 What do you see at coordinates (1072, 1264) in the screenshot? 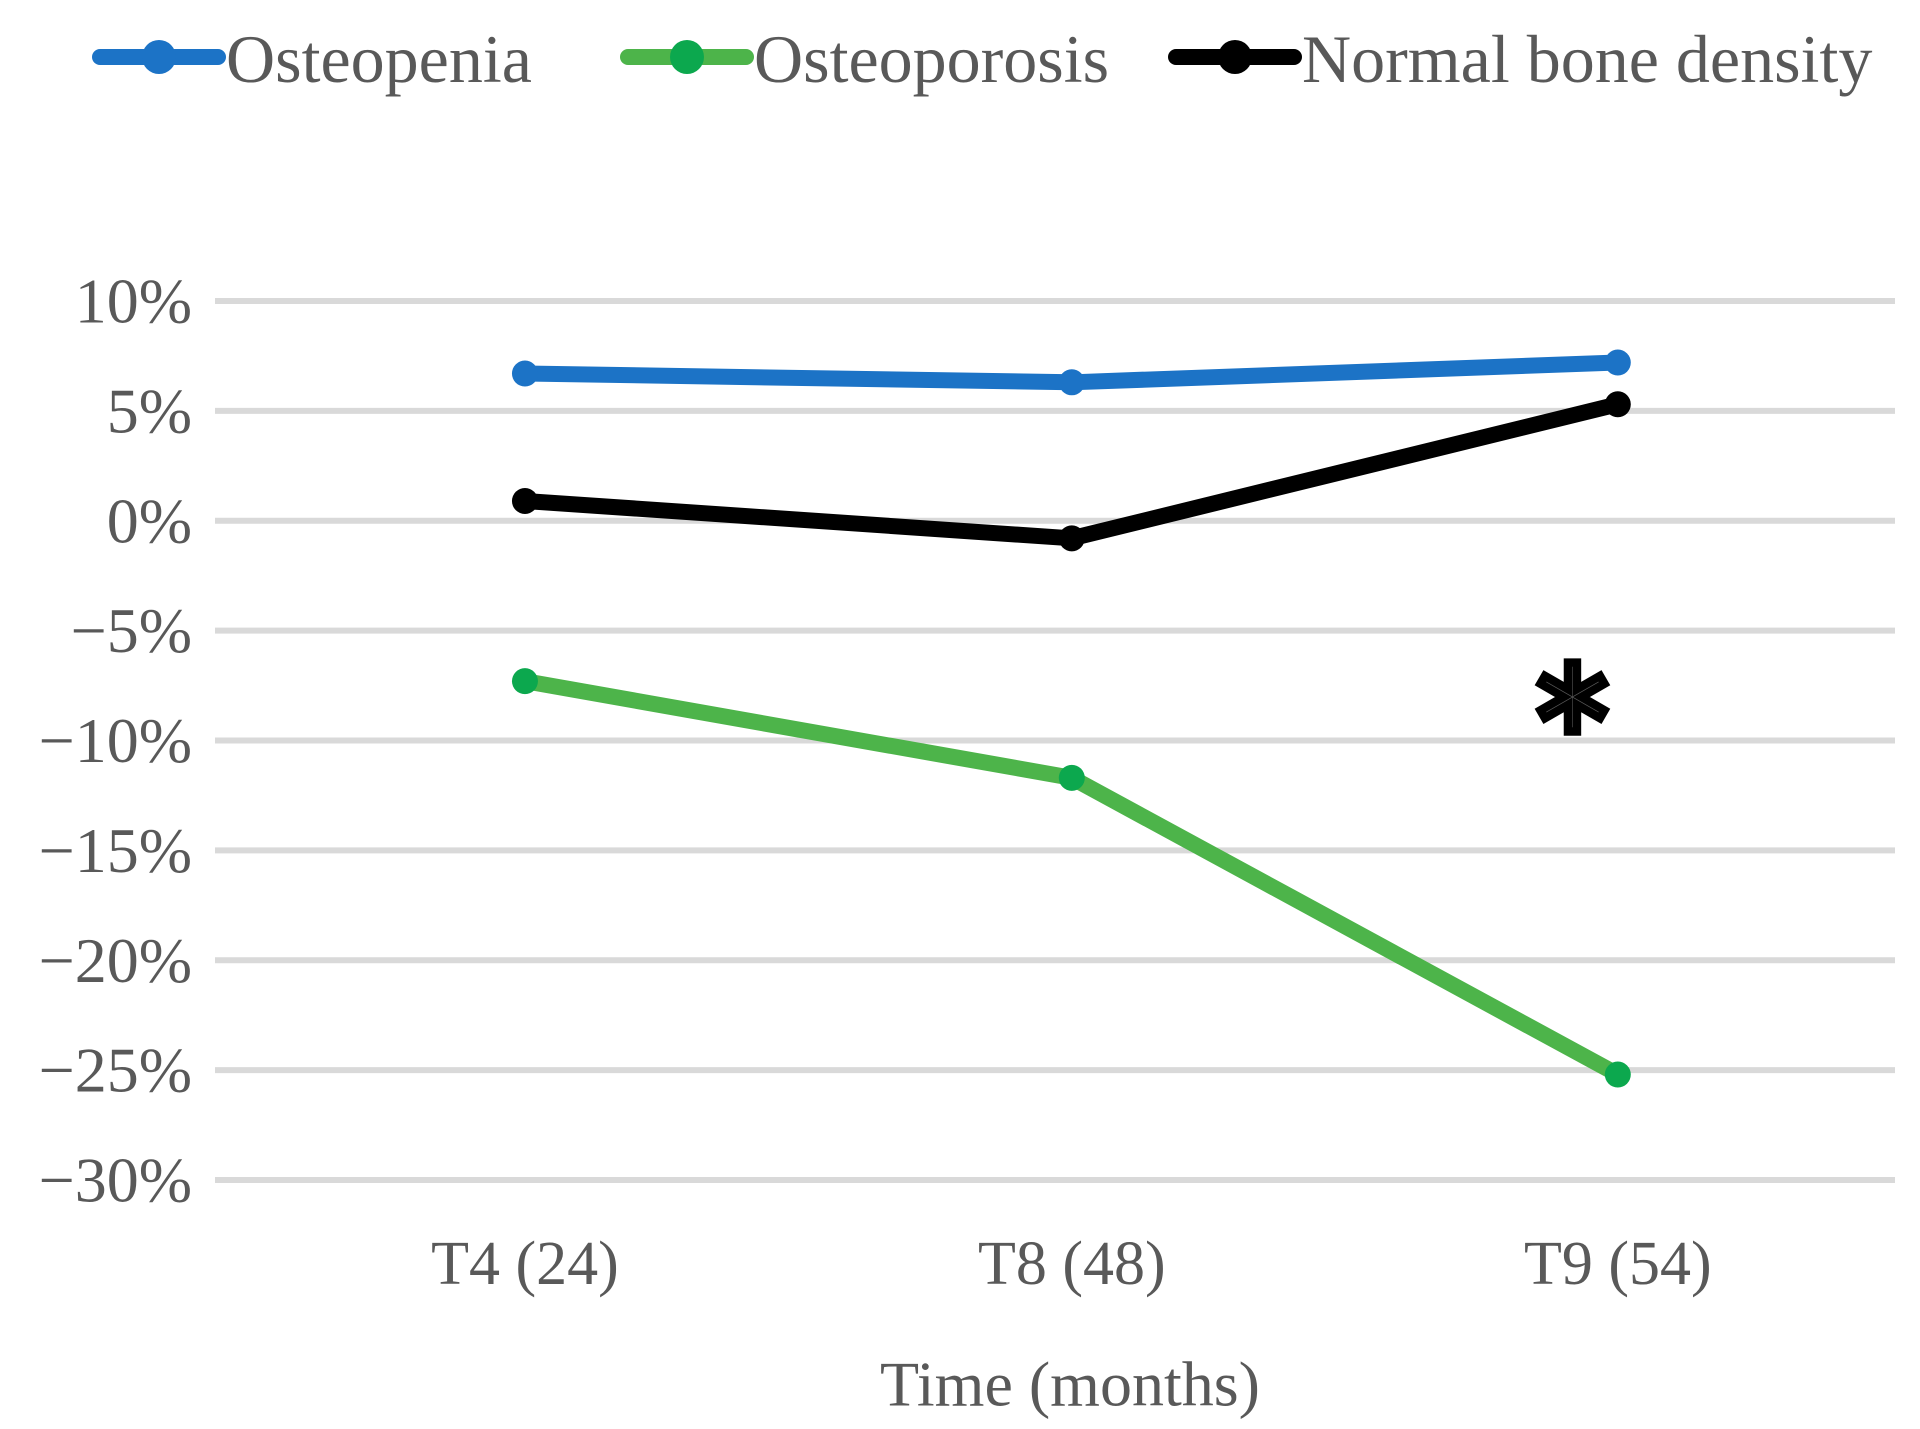
I see `xtick-label-1: T8 (48)` at bounding box center [1072, 1264].